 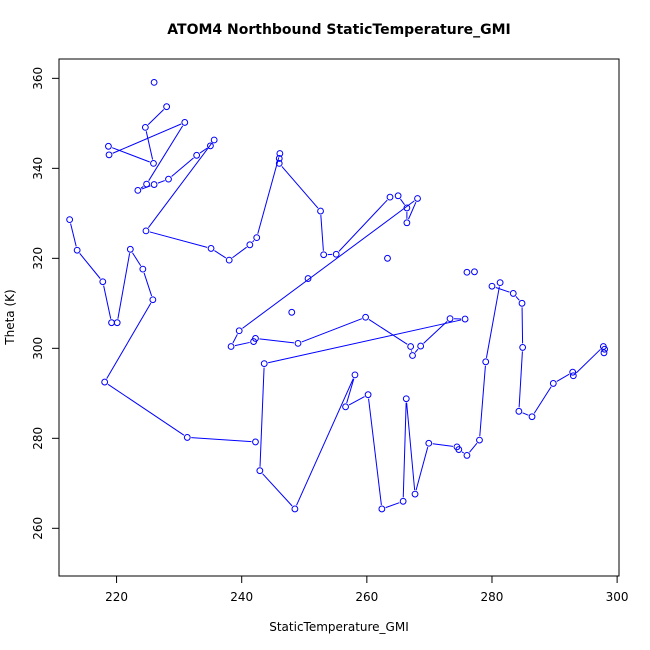 I want to click on x-tick-label: 300, so click(x=617, y=597).